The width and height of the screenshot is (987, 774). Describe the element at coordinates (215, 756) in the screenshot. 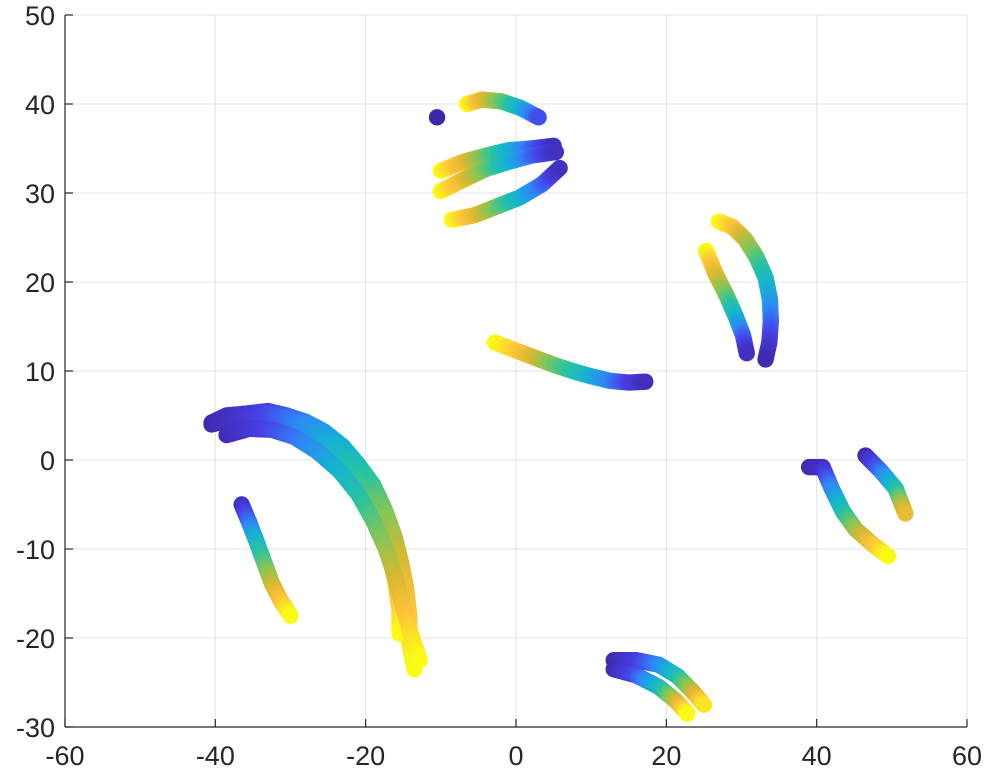

I see `x-tick-label: -40` at that location.